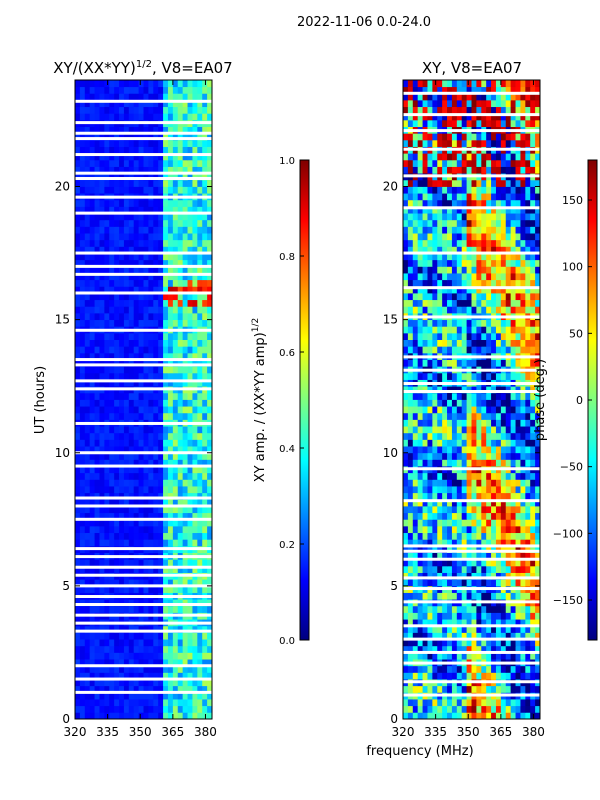 The image size is (600, 800). Describe the element at coordinates (304, 400) in the screenshot. I see `amp-colorbar` at that location.